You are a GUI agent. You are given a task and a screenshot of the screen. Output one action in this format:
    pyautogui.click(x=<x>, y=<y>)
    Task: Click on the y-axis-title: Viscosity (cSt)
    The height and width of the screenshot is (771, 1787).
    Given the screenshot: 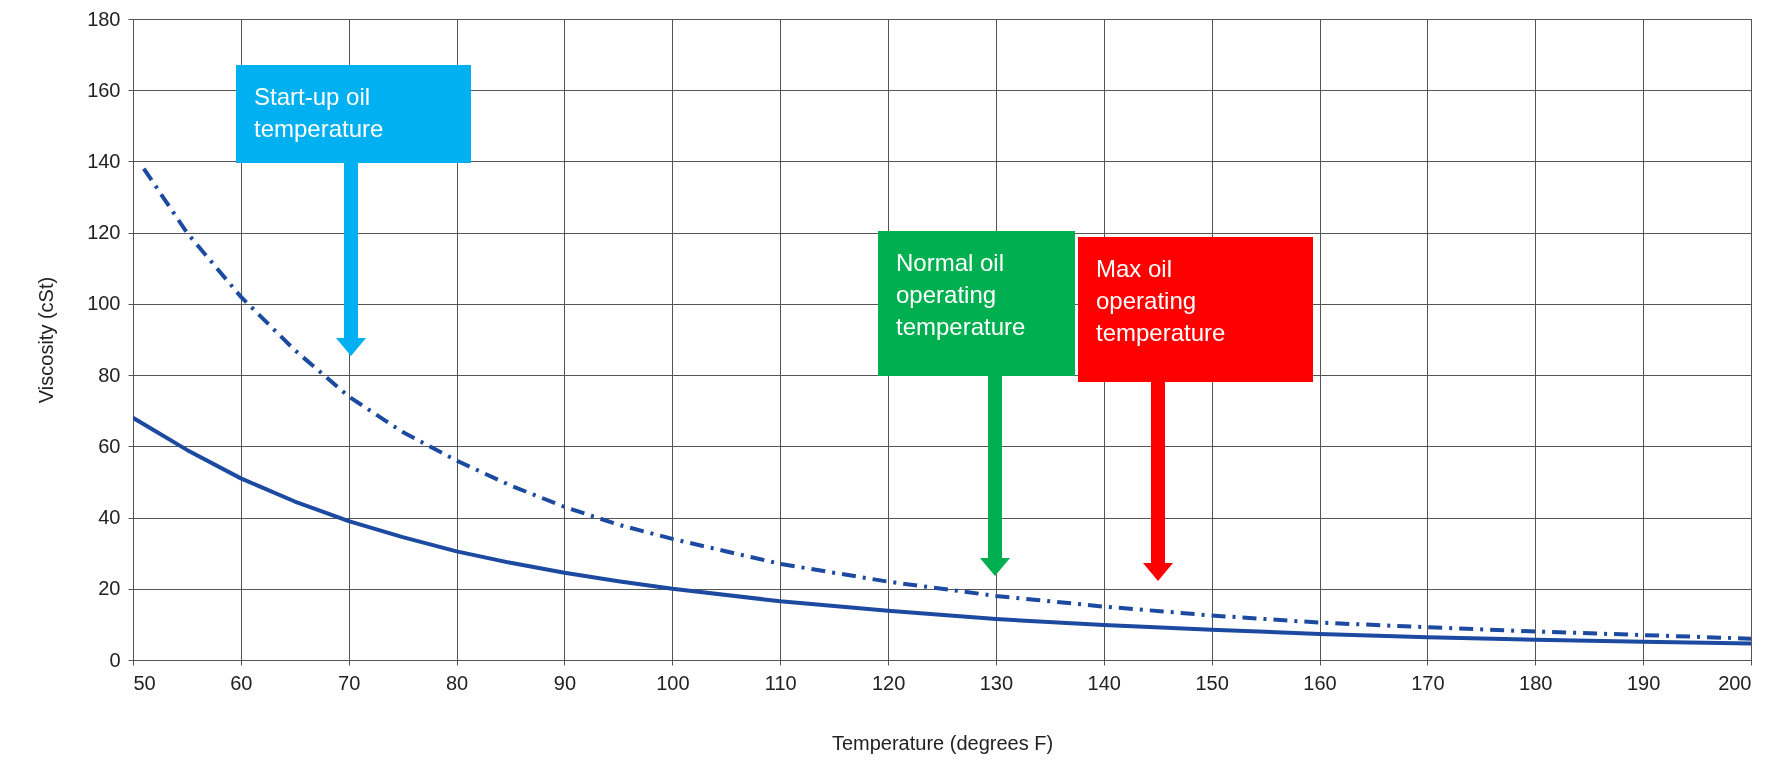 What is the action you would take?
    pyautogui.click(x=46, y=340)
    